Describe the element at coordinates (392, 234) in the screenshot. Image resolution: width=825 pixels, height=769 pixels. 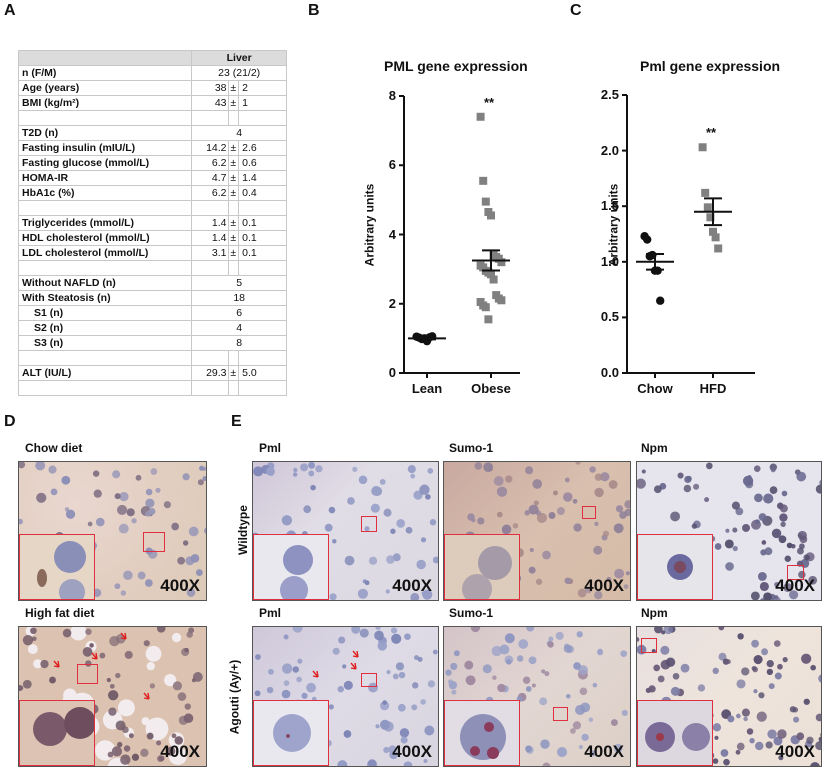
I see `y-tick-label: 4` at that location.